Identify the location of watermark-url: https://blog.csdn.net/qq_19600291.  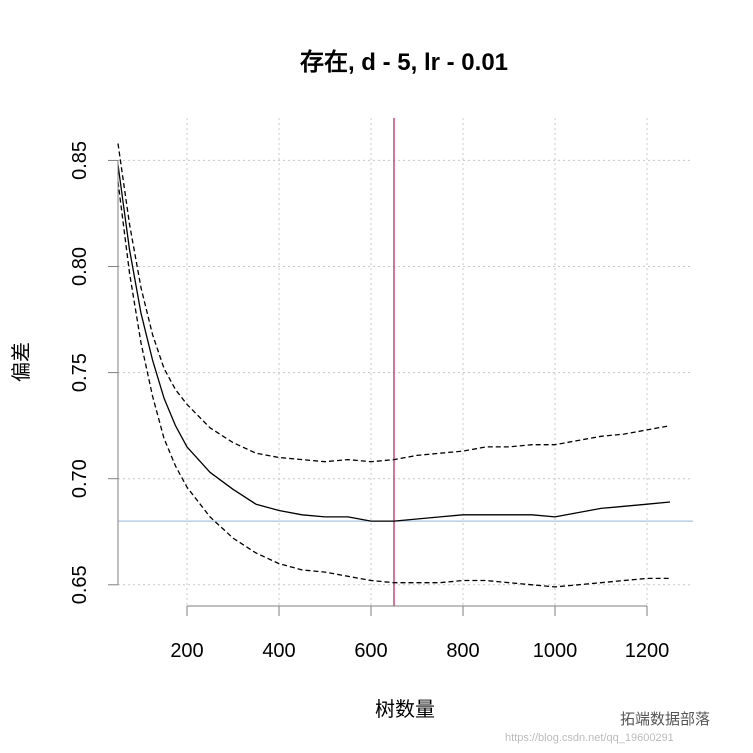
(589, 738).